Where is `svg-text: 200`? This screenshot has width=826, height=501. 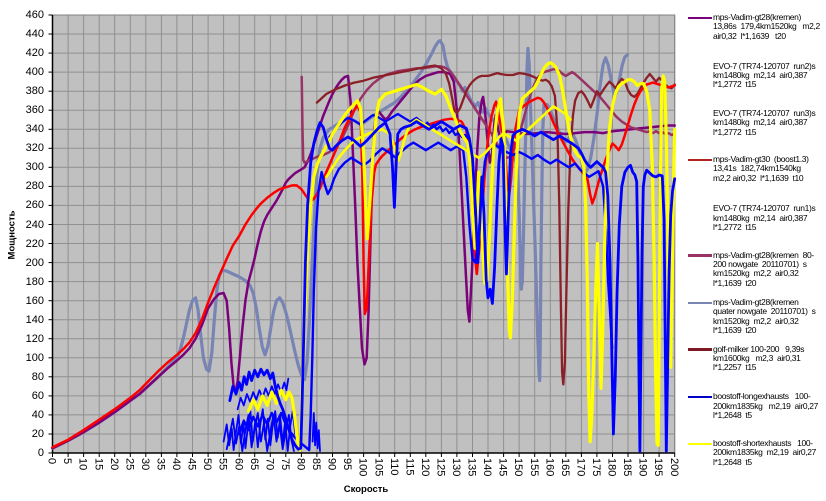
svg-text: 200 is located at coordinates (674, 467).